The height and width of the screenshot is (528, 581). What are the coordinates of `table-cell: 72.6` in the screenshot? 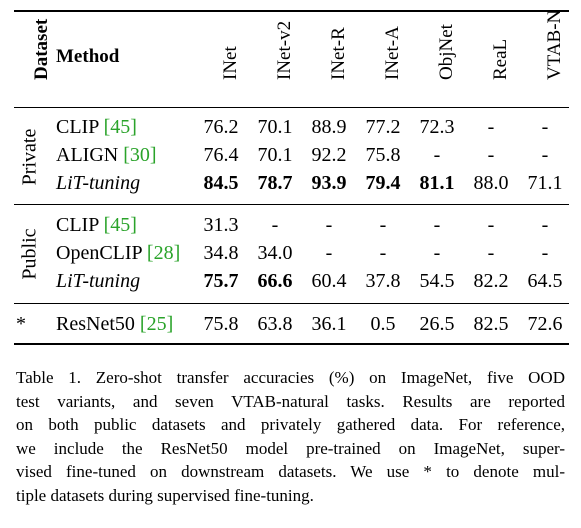 It's located at (545, 324).